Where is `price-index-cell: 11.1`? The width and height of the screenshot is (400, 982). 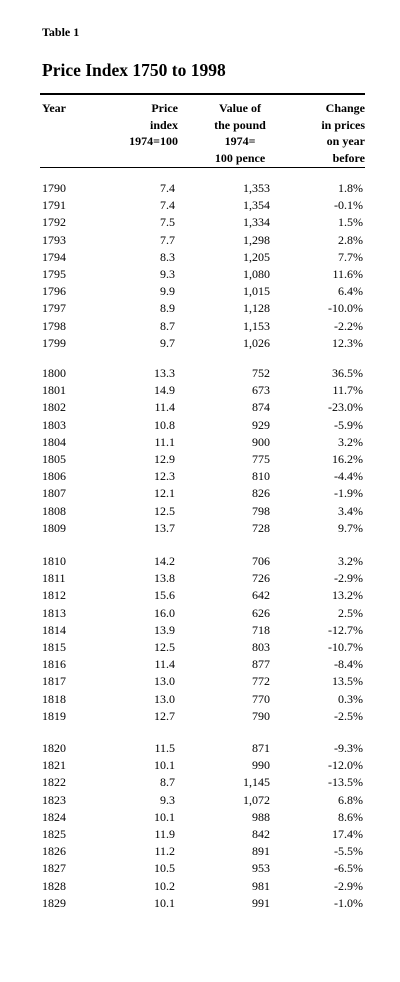 price-index-cell: 11.1 is located at coordinates (164, 441).